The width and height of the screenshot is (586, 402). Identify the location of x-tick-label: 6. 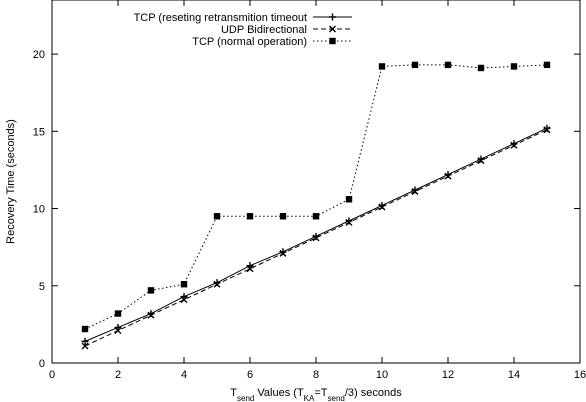
(250, 375).